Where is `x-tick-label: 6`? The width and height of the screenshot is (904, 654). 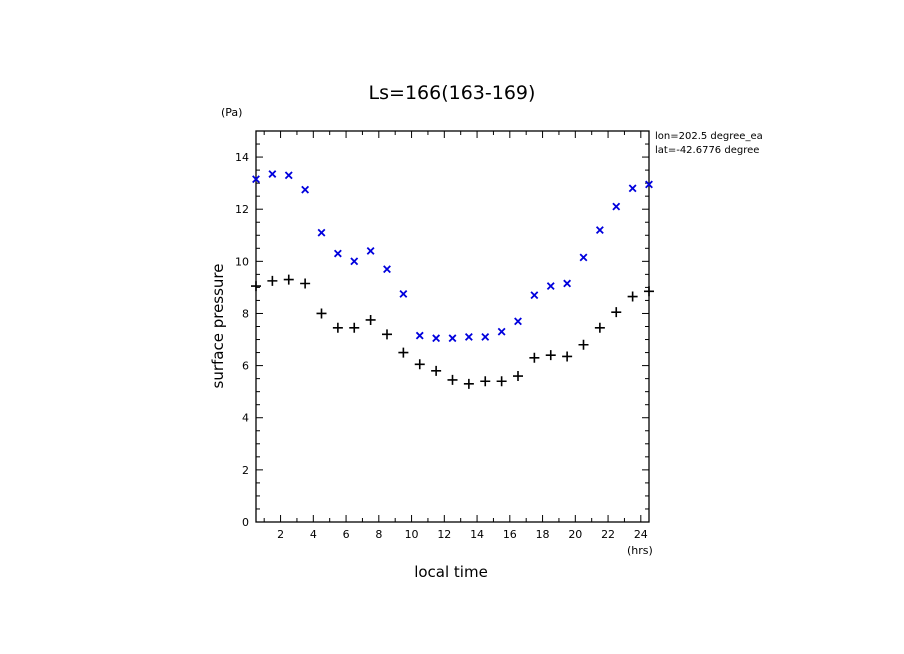 x-tick-label: 6 is located at coordinates (346, 534).